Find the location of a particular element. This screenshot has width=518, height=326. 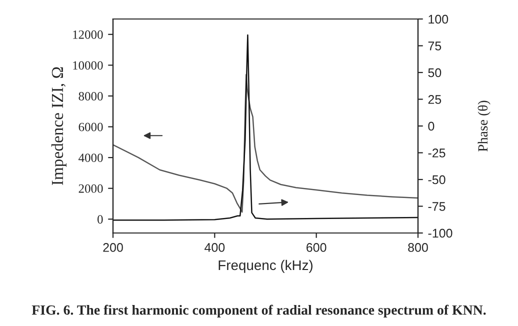

y2-tick-label: 75 is located at coordinates (435, 46).